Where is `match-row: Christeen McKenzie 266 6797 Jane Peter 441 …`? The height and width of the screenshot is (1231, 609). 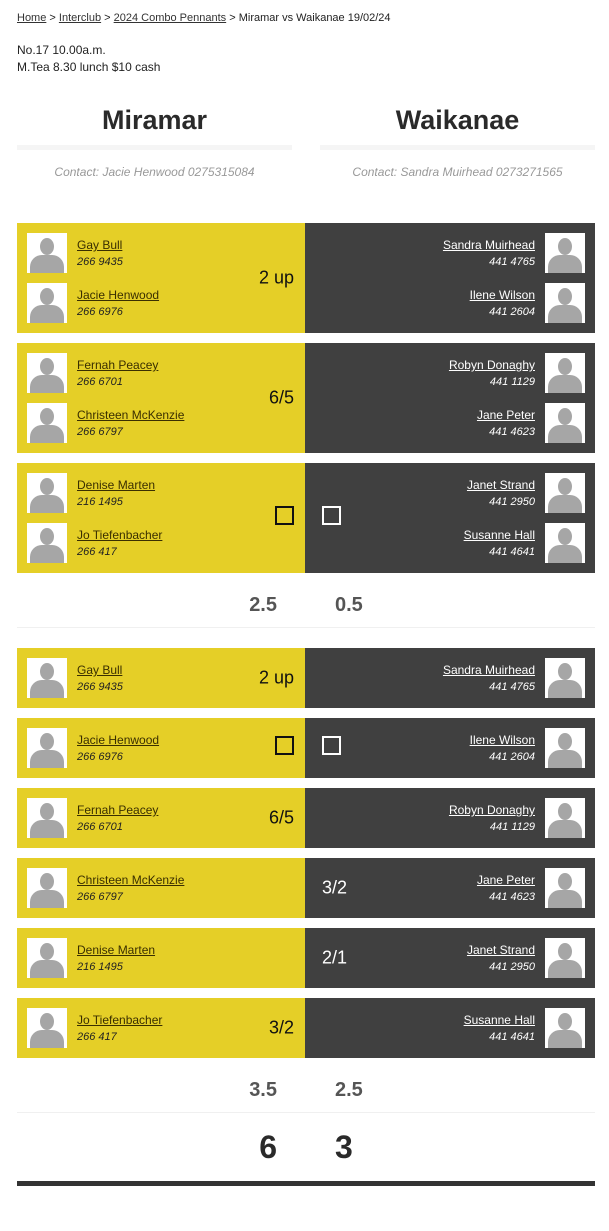 match-row: Christeen McKenzie 266 6797 Jane Peter 441 … is located at coordinates (306, 888).